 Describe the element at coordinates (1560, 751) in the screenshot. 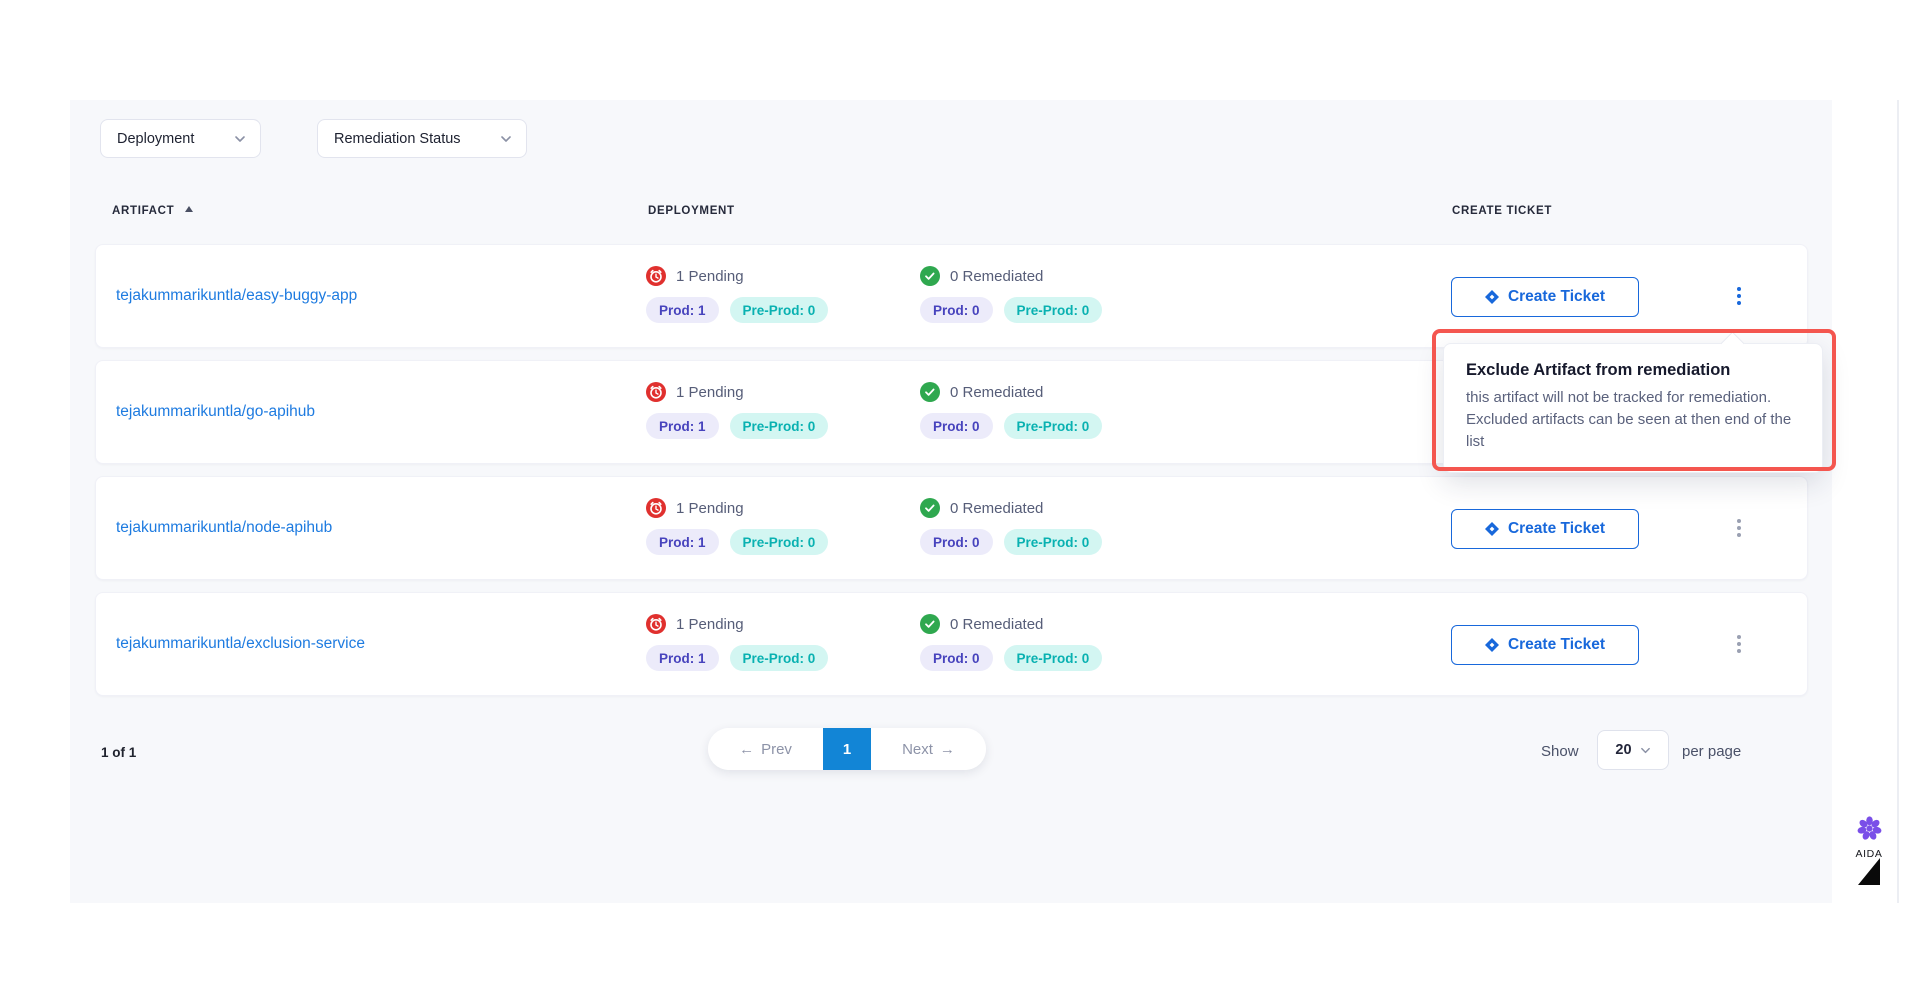

I see `show-label: Show` at that location.